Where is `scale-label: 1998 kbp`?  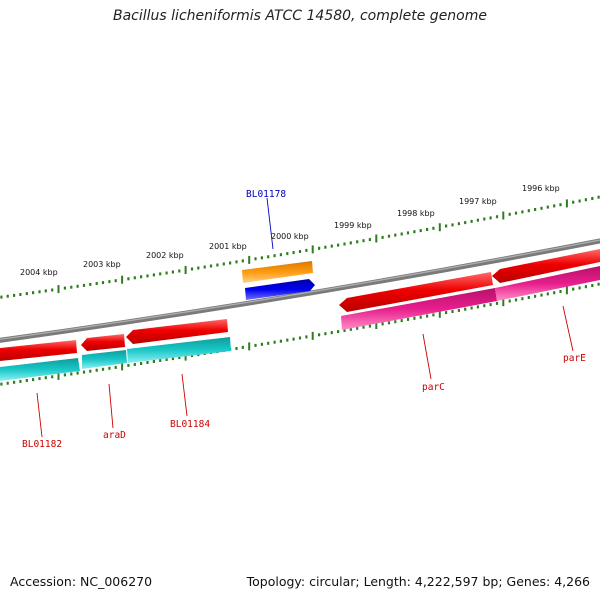
scale-label: 1998 kbp is located at coordinates (416, 213).